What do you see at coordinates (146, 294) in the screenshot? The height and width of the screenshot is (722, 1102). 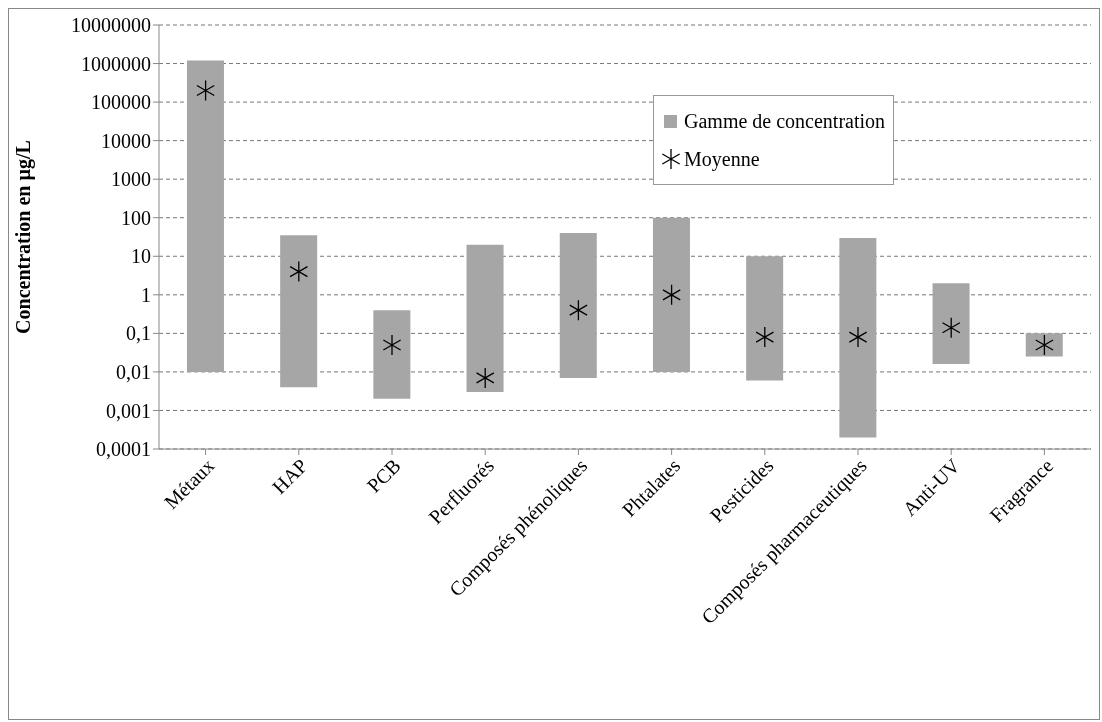 I see `y-tick-label: 1` at bounding box center [146, 294].